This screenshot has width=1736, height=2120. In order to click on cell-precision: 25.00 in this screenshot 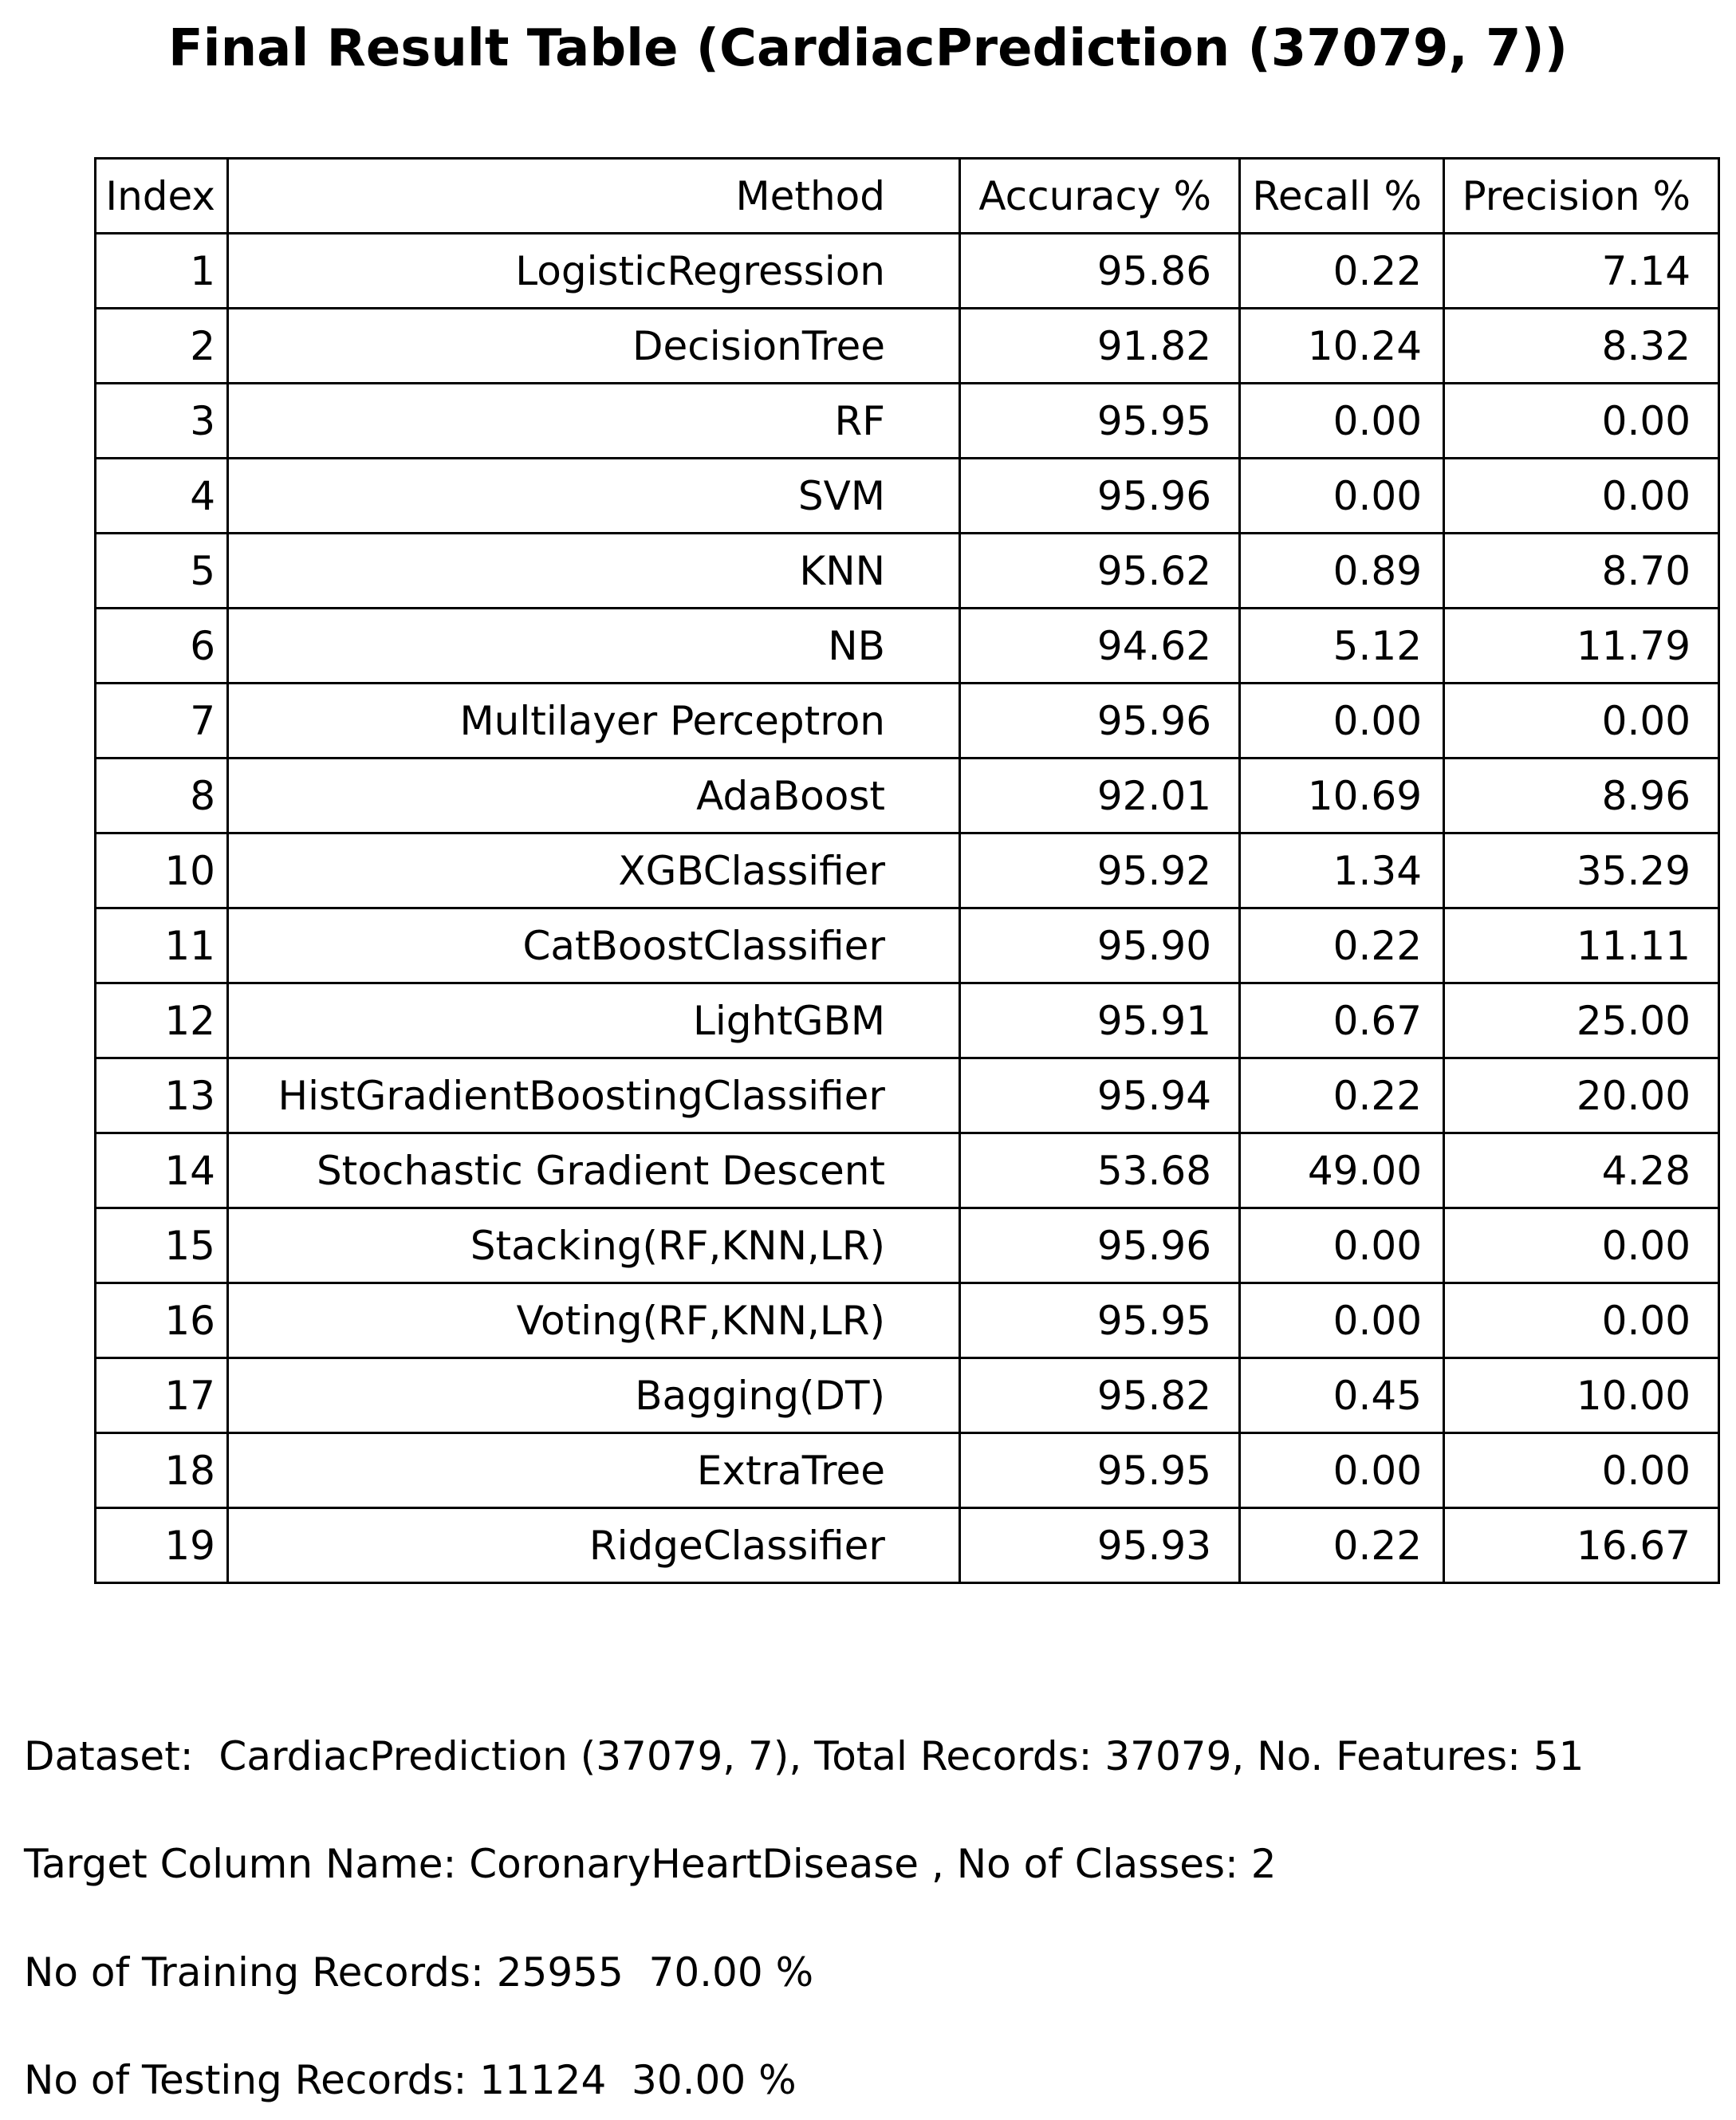, I will do `click(1582, 1021)`.